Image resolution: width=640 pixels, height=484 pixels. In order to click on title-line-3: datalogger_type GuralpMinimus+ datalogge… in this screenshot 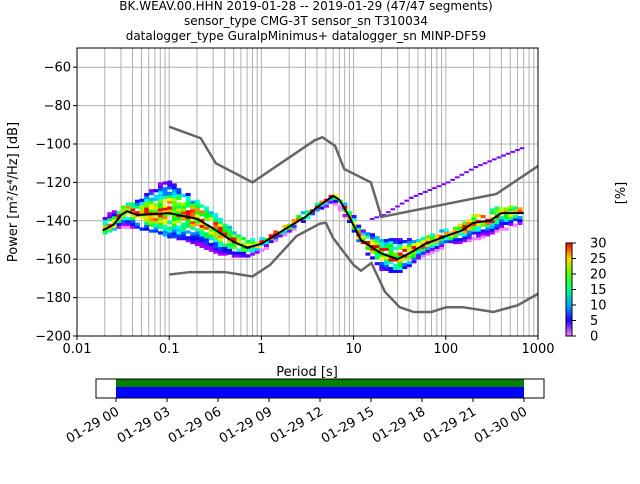, I will do `click(306, 36)`.